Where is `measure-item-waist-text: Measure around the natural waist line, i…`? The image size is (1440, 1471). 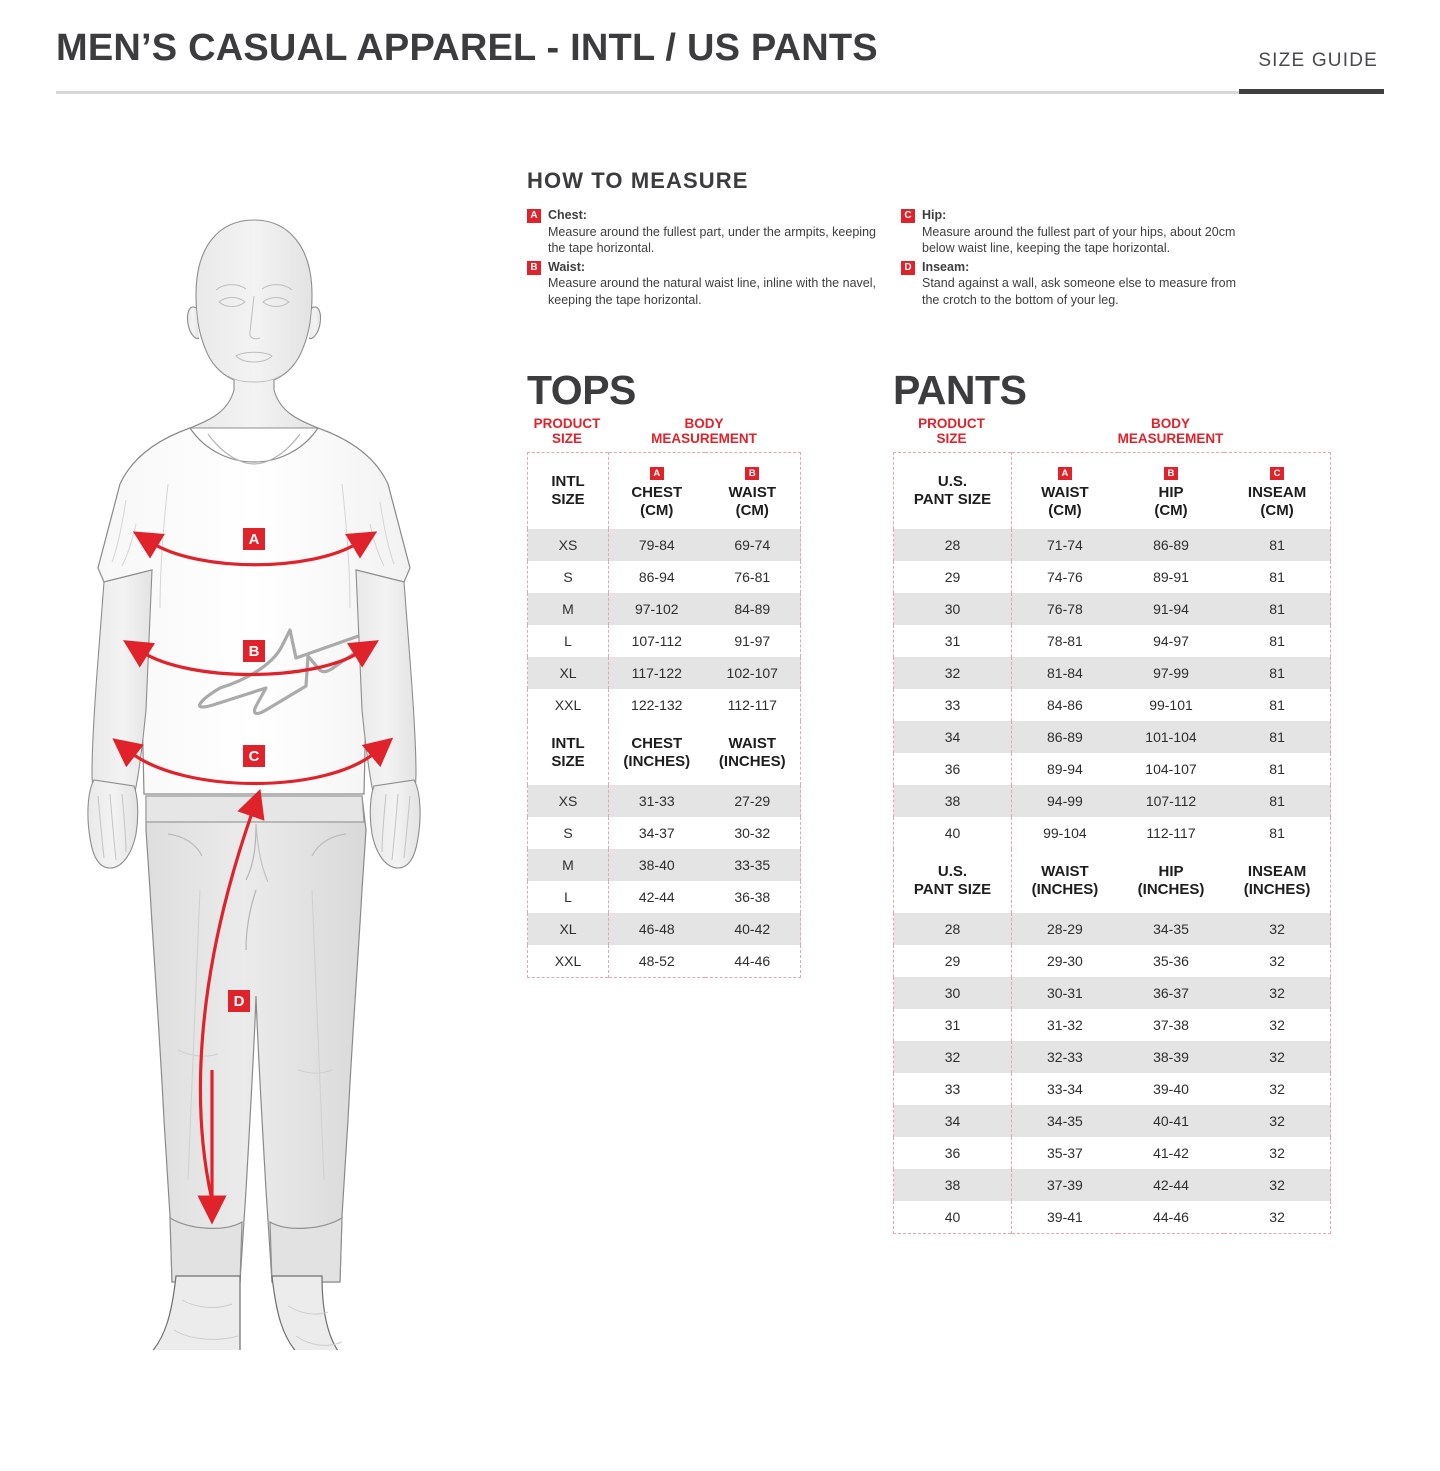 measure-item-waist-text: Measure around the natural waist line, i… is located at coordinates (712, 291).